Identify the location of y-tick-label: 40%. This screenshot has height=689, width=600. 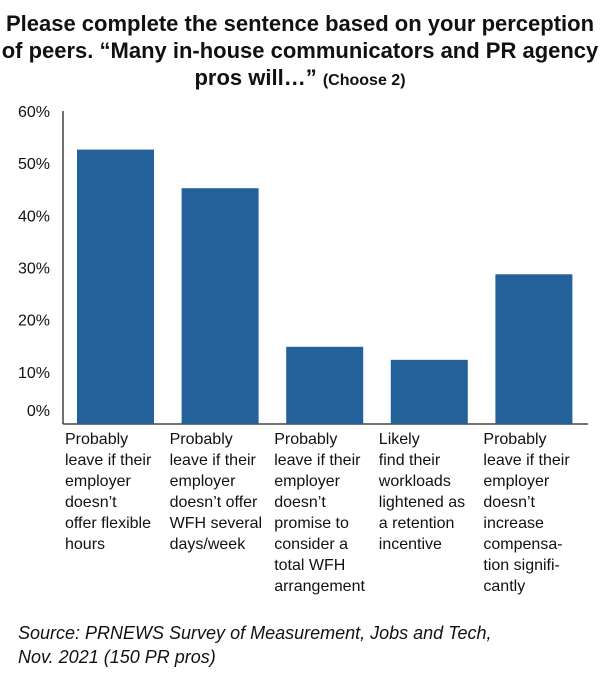
(34, 216).